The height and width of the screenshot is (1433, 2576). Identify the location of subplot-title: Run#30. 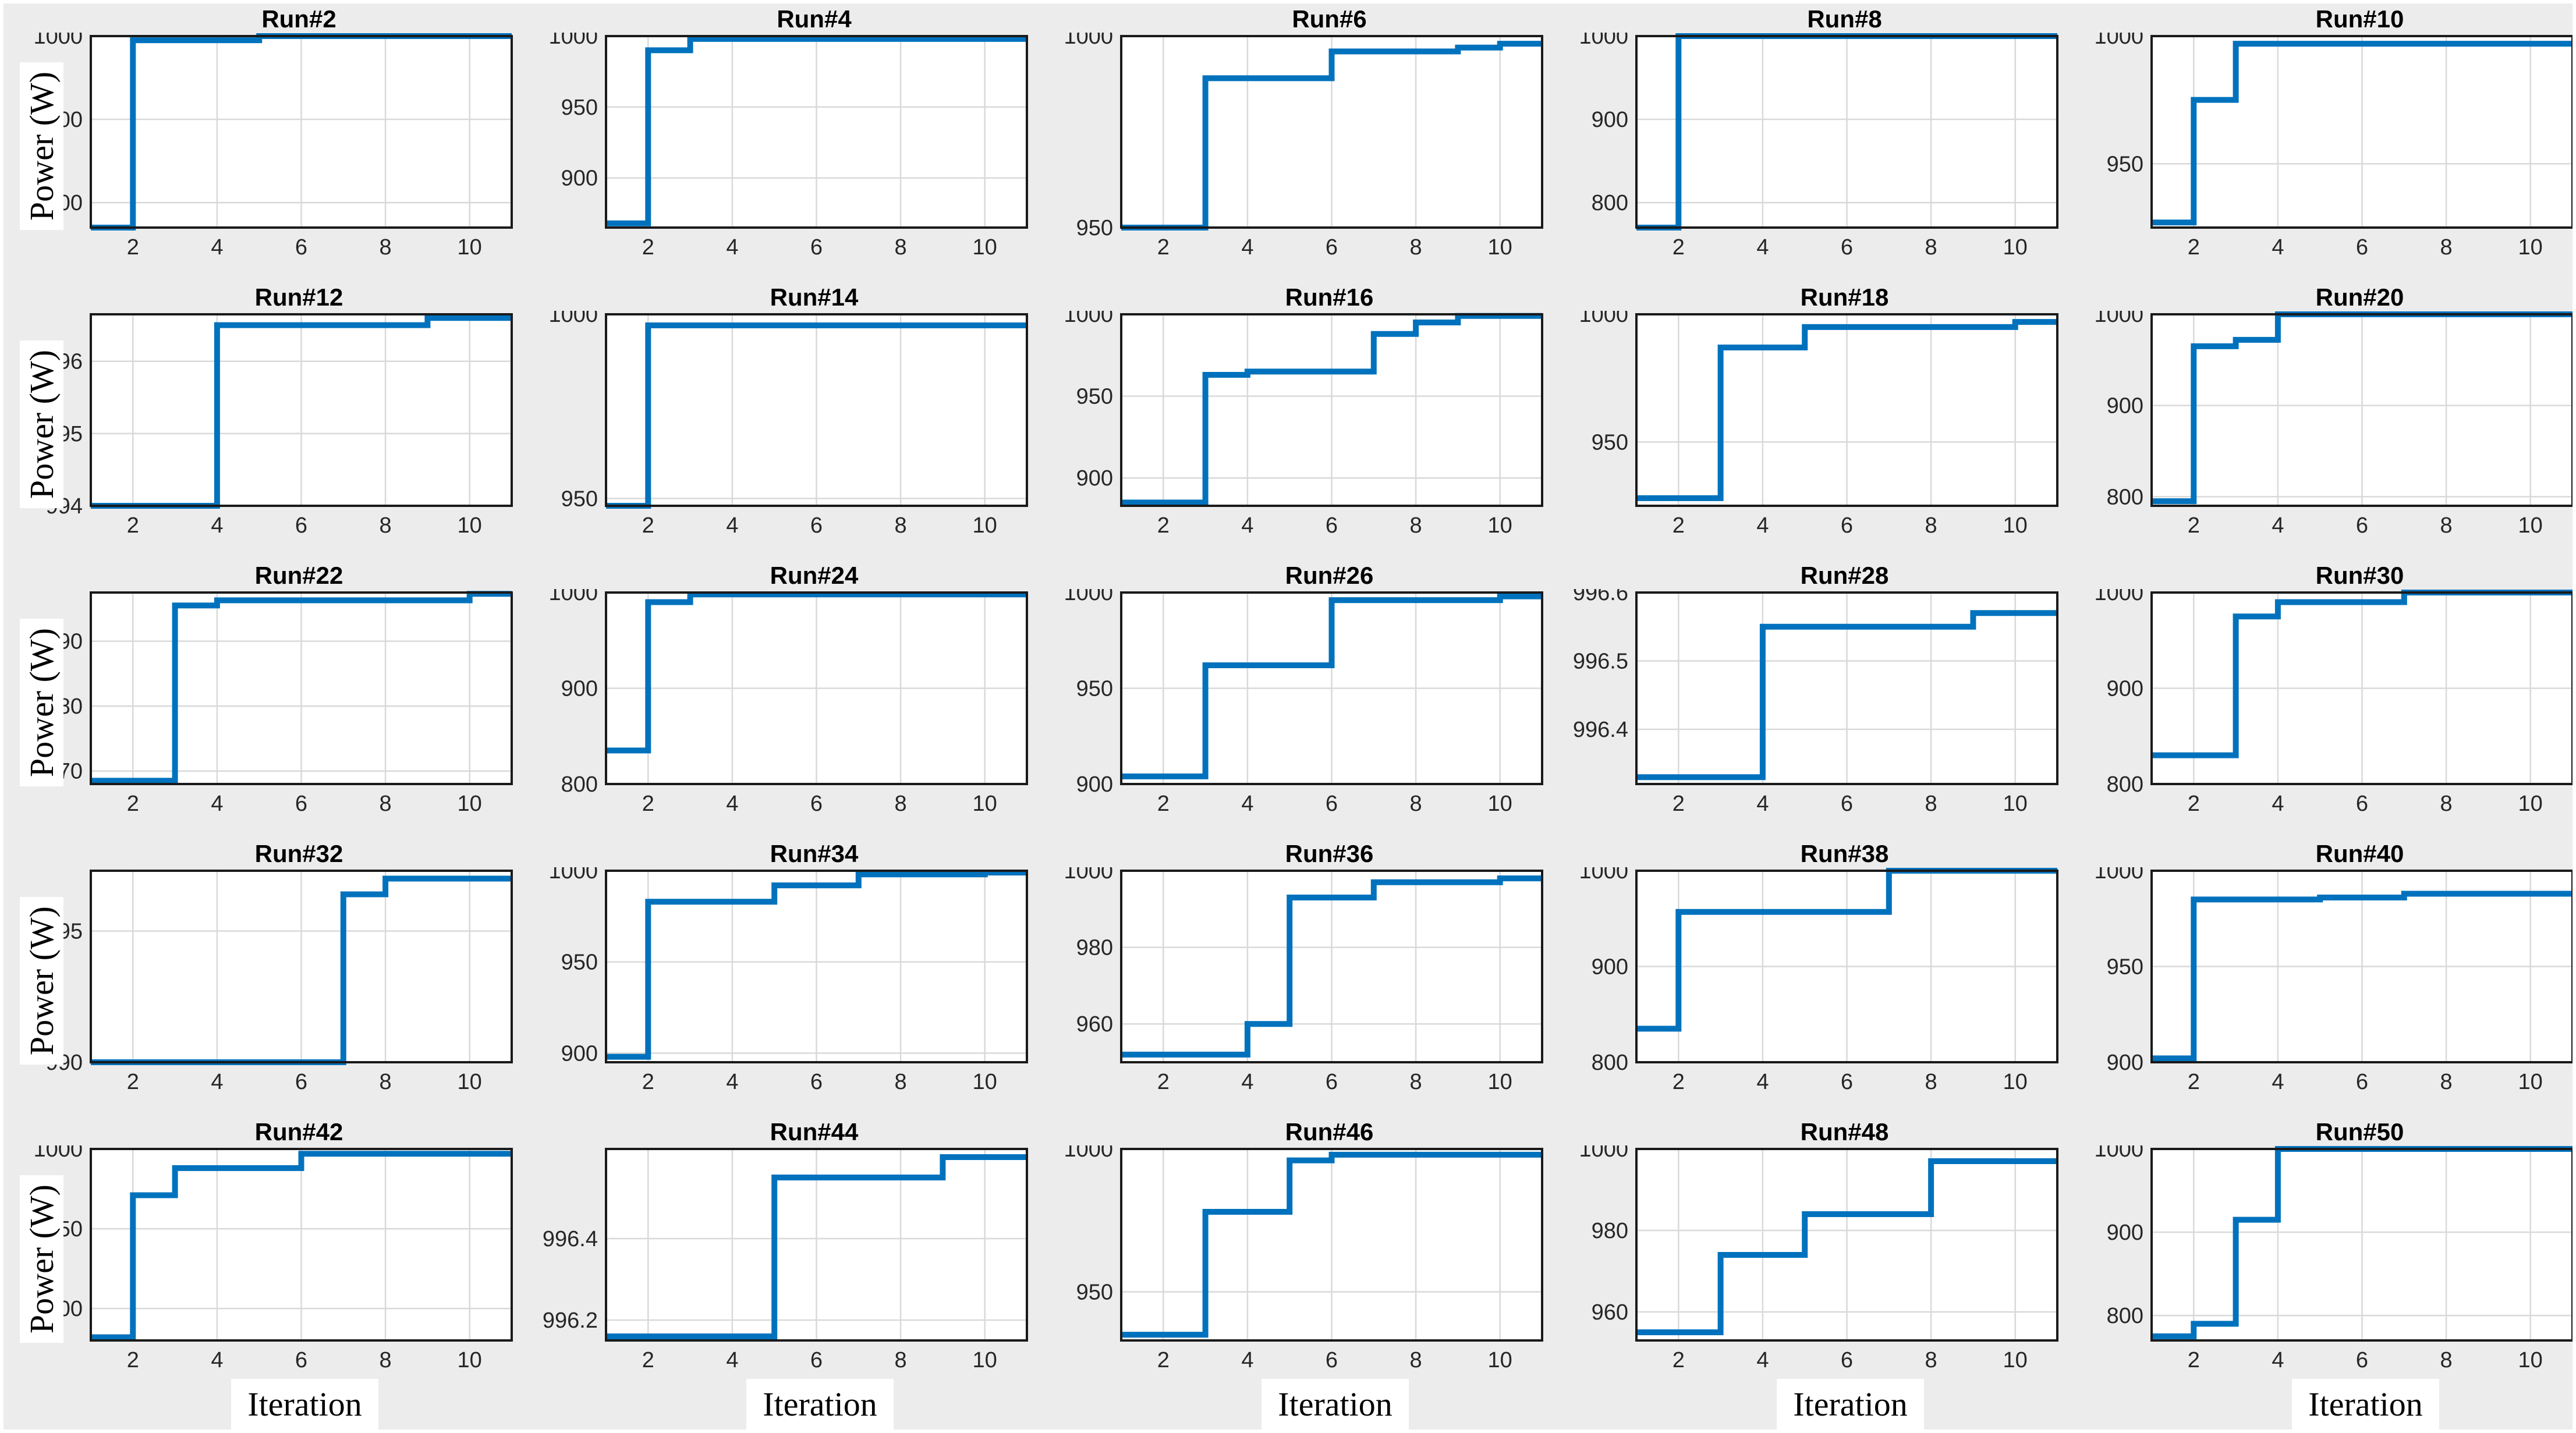
(2359, 575).